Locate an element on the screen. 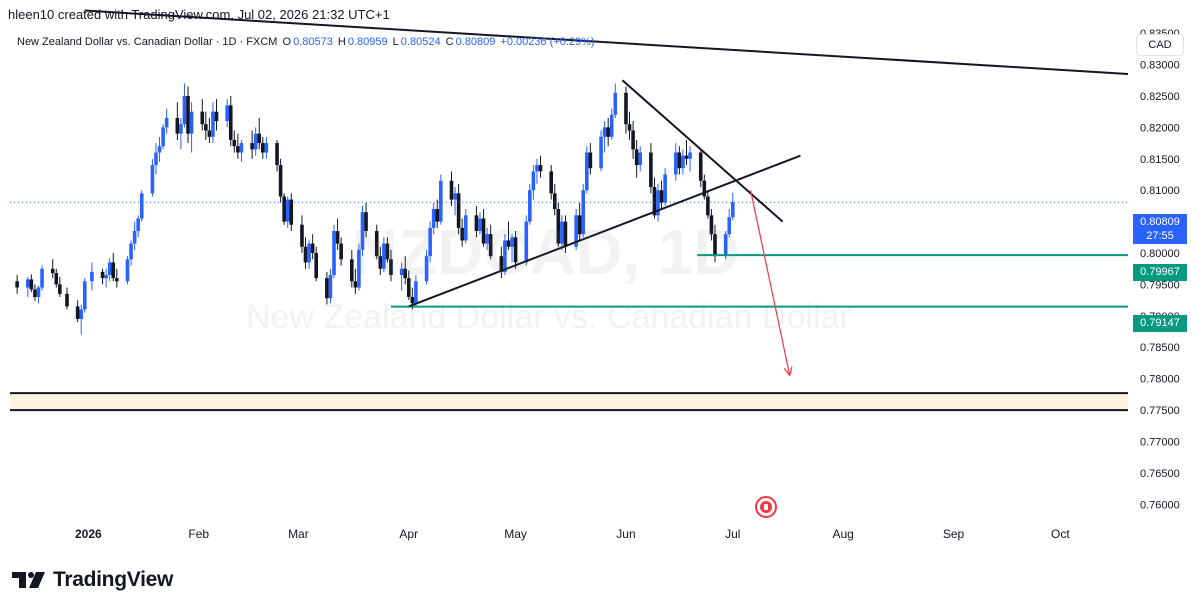 The image size is (1200, 609). tradingview-logo: TradingView is located at coordinates (92, 580).